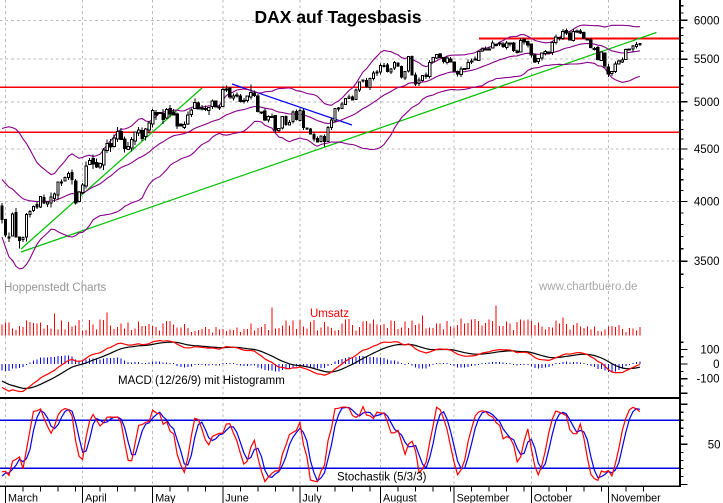 Image resolution: width=723 pixels, height=503 pixels. What do you see at coordinates (716, 365) in the screenshot?
I see `svg-text: 0` at bounding box center [716, 365].